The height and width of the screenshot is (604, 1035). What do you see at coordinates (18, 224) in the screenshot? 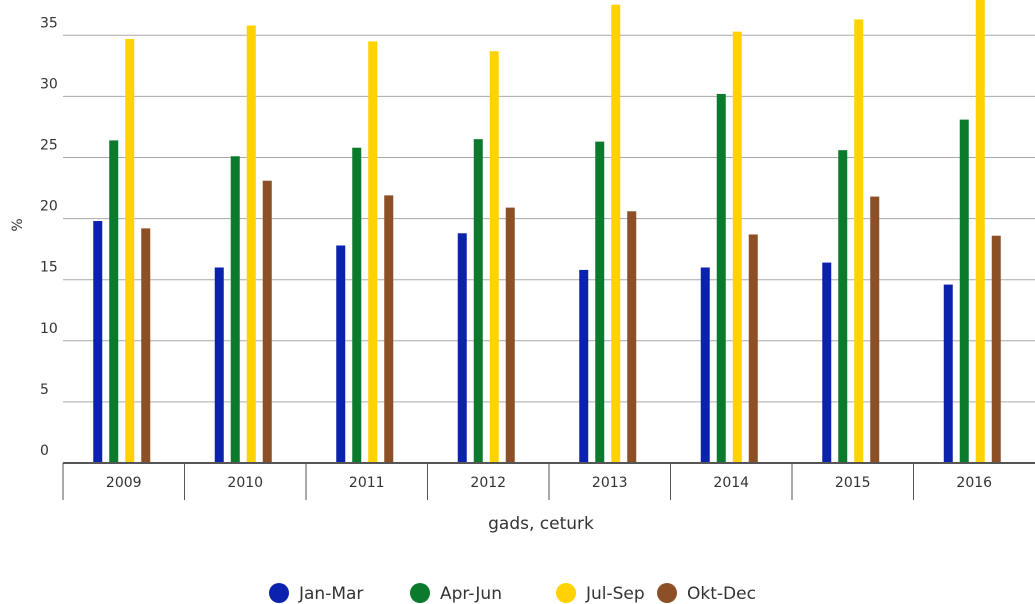
I see `y-axis-label: %` at bounding box center [18, 224].